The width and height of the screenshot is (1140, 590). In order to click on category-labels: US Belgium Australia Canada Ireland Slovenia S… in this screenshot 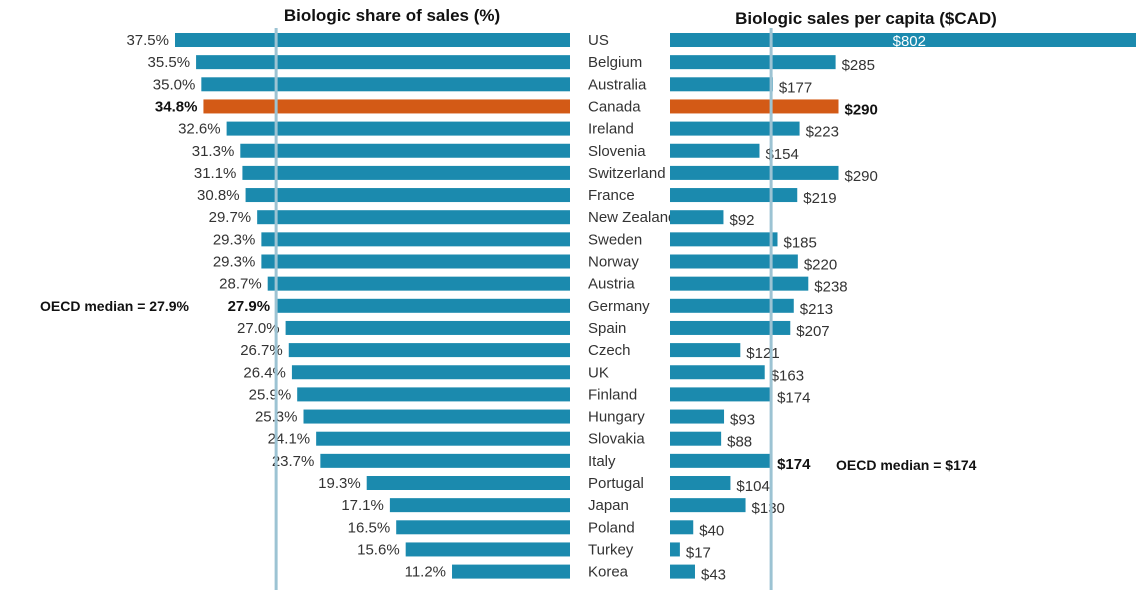, I will do `click(632, 306)`.